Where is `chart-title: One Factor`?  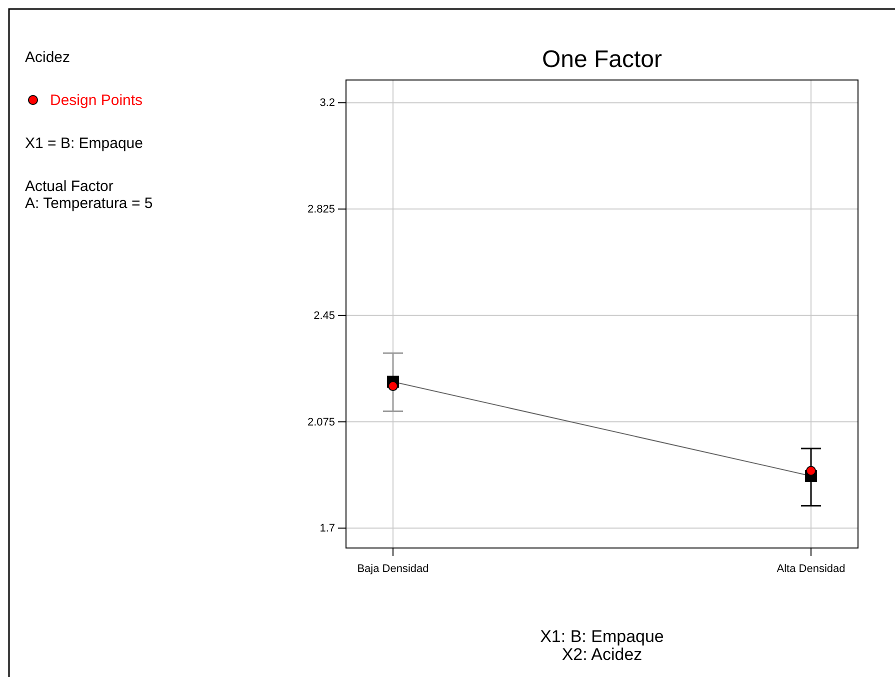 chart-title: One Factor is located at coordinates (602, 59).